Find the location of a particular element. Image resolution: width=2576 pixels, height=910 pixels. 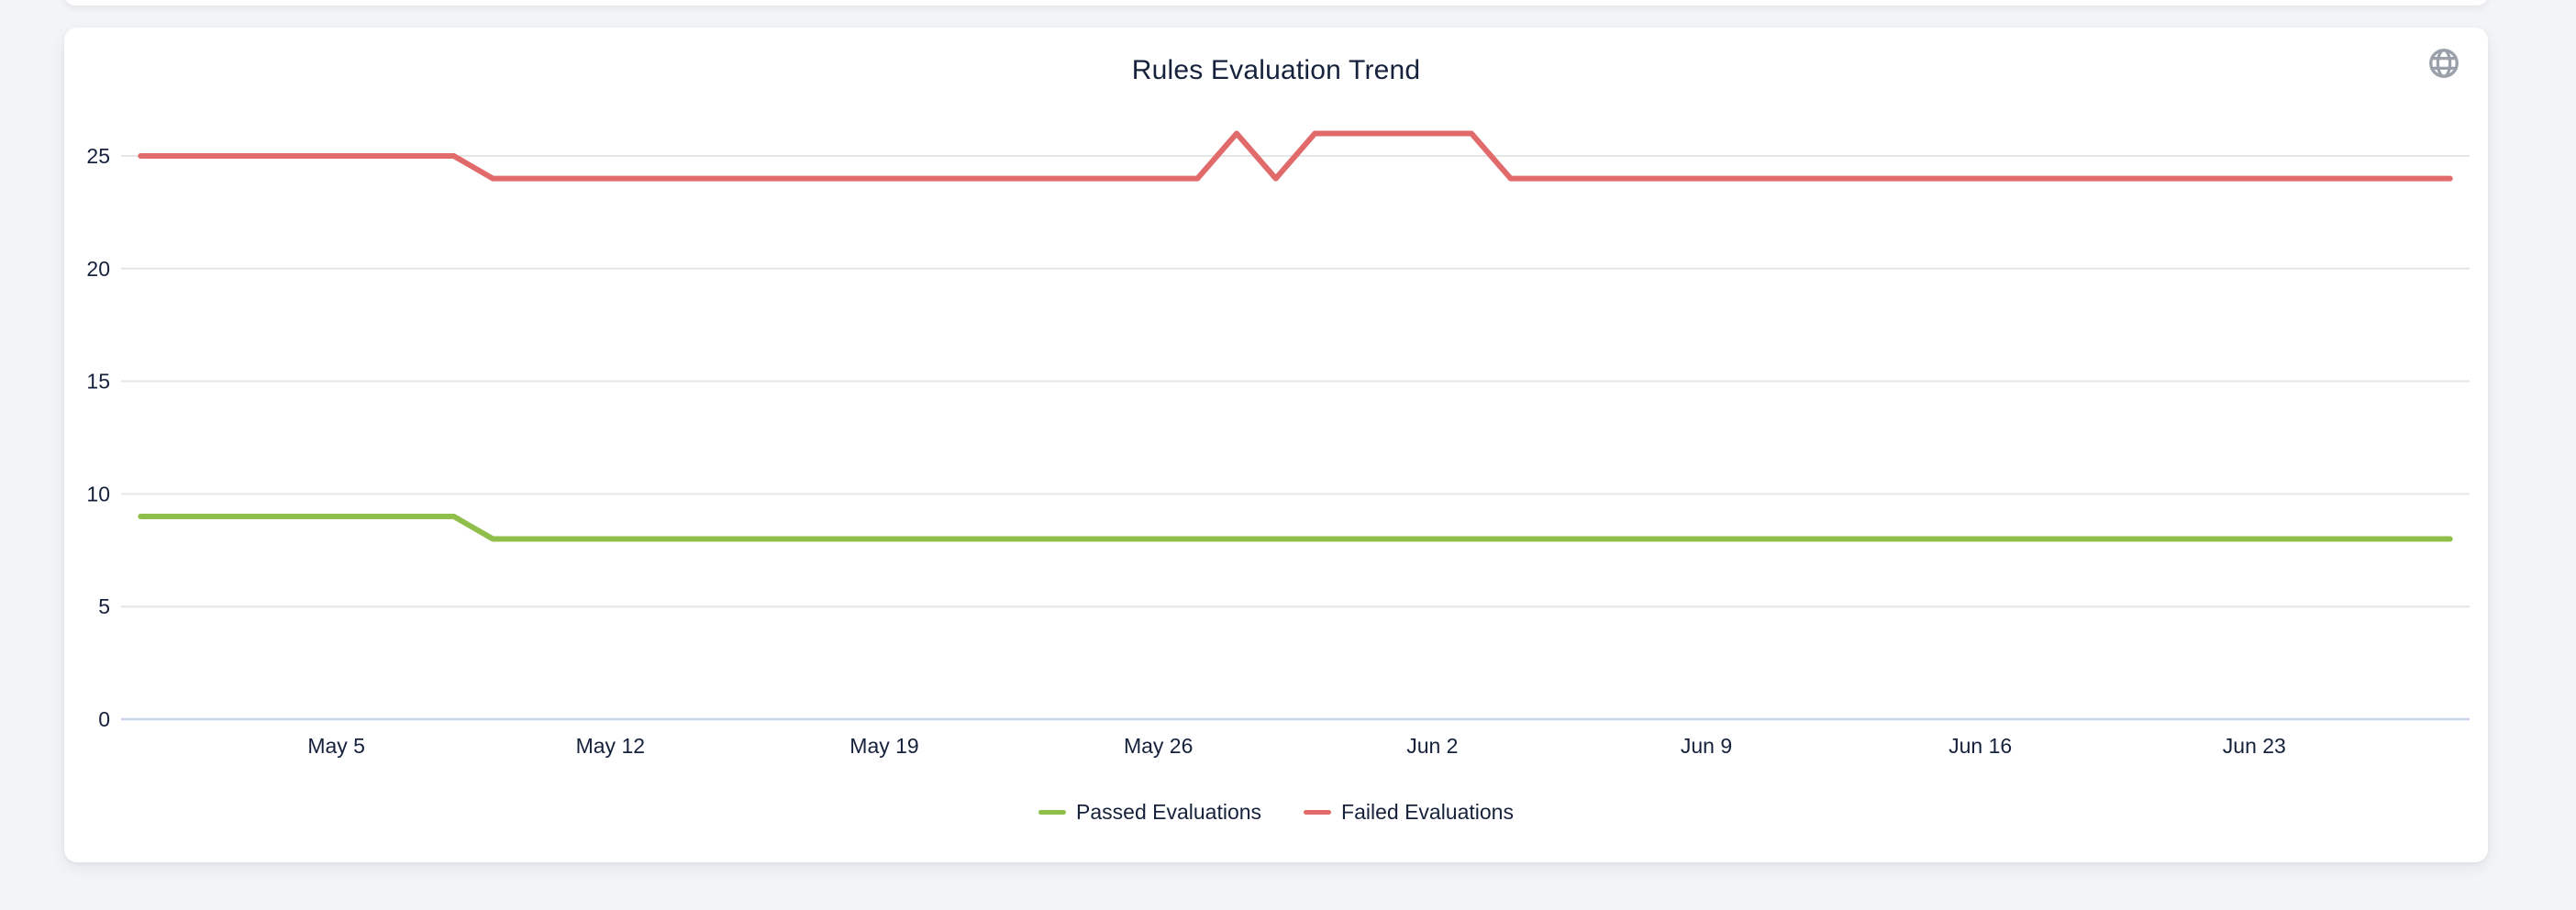

y-axis-label-10: 10 is located at coordinates (98, 493).